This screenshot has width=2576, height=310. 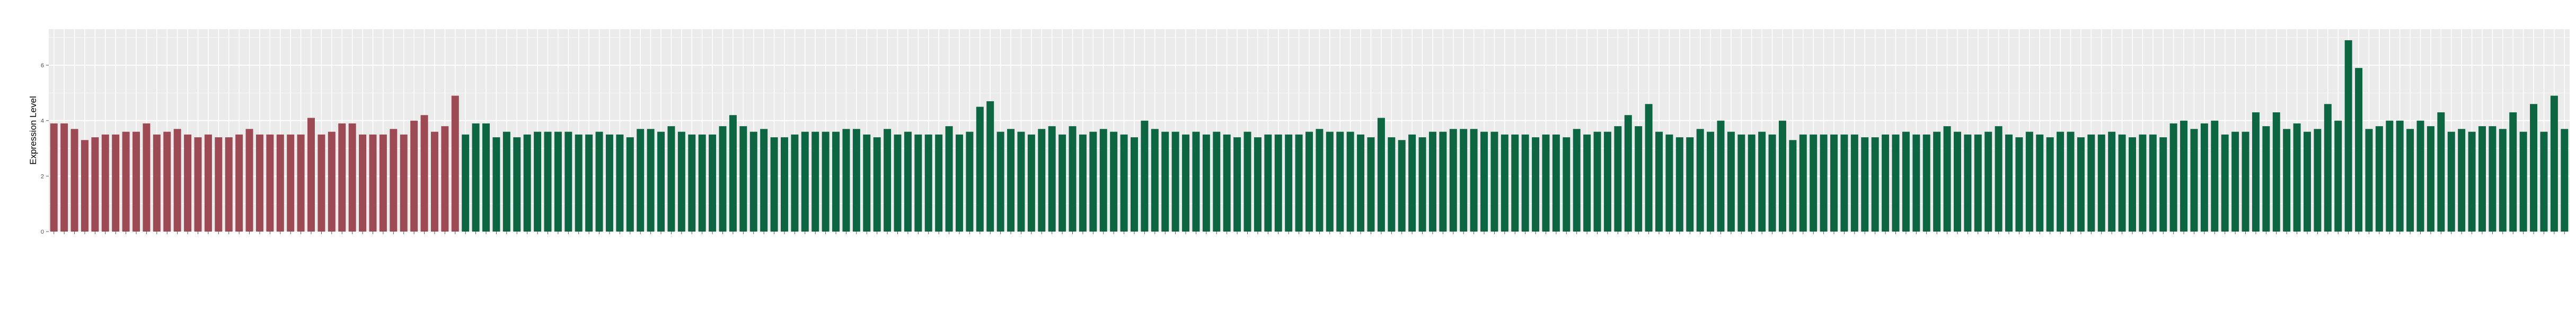 I want to click on y-axis-label: Expression Level, so click(x=33, y=130).